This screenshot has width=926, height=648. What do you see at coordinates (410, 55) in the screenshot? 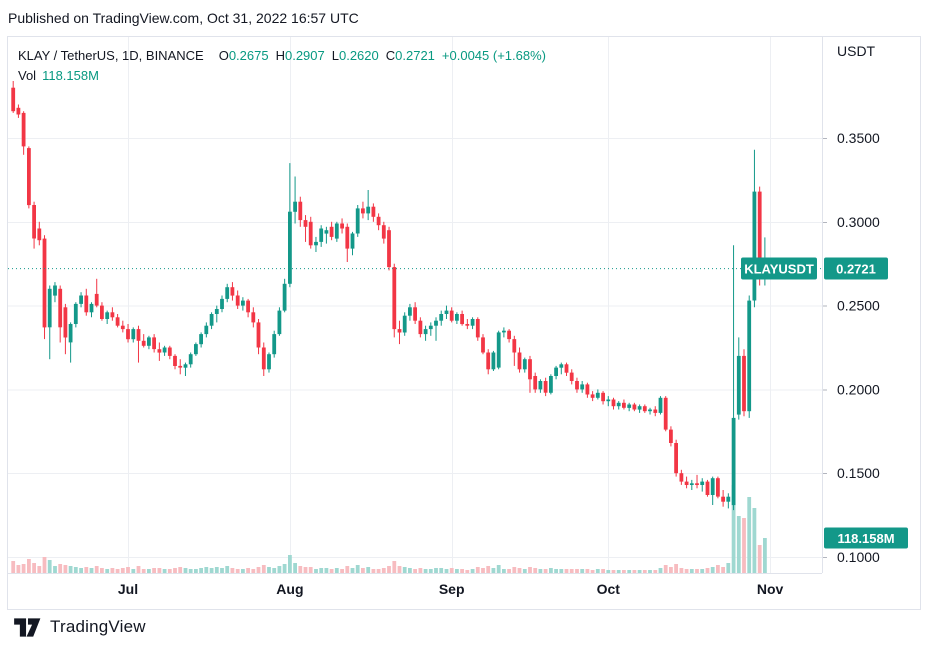
I see `ohlc-close: C0.2721` at bounding box center [410, 55].